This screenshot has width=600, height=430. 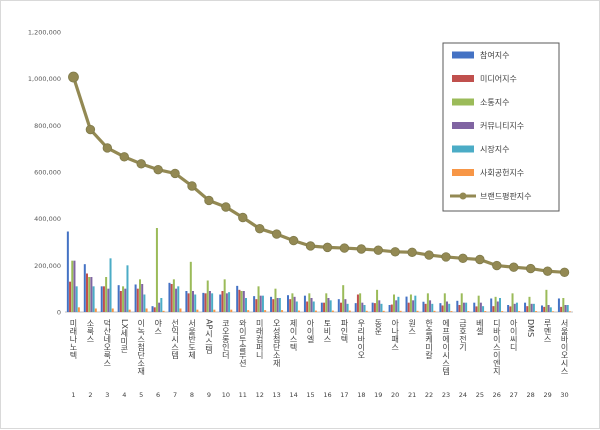 I want to click on category-label: 코오롱인더, so click(x=225, y=339).